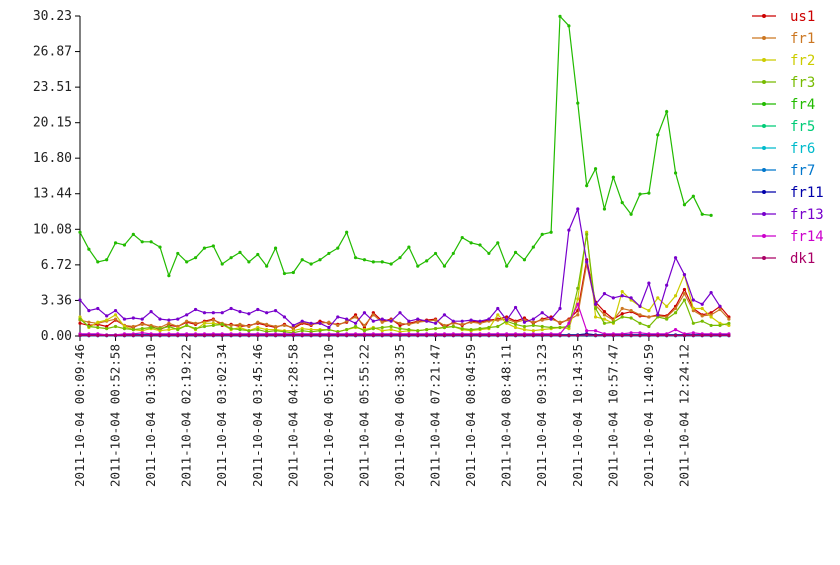  What do you see at coordinates (612, 415) in the screenshot?
I see `x-tick-label: 2011-10-04 10:57:47` at bounding box center [612, 415].